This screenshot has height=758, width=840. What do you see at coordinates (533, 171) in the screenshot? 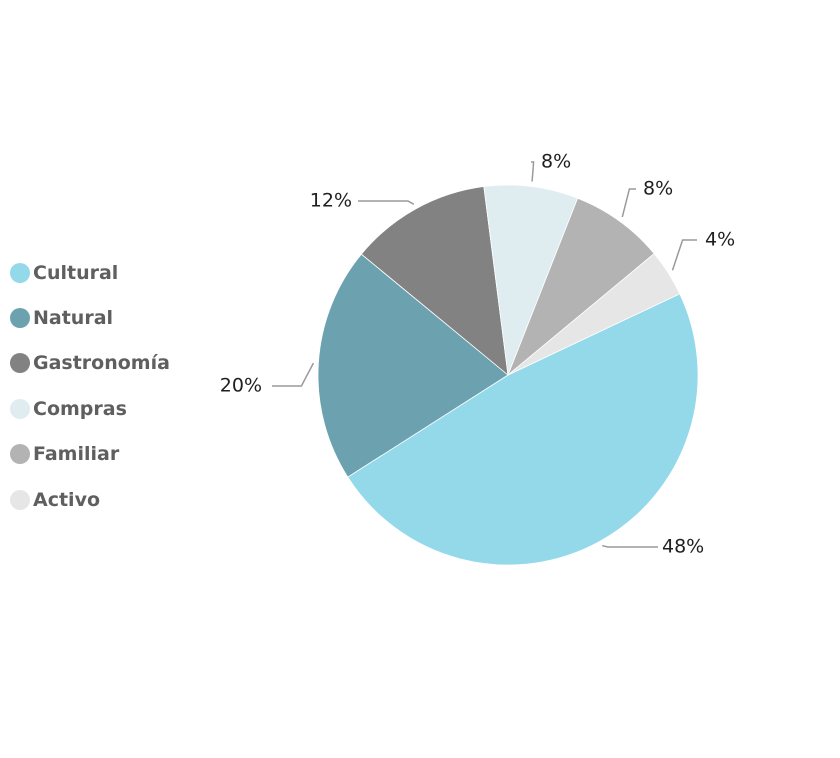
I see `leader-line-compras` at bounding box center [533, 171].